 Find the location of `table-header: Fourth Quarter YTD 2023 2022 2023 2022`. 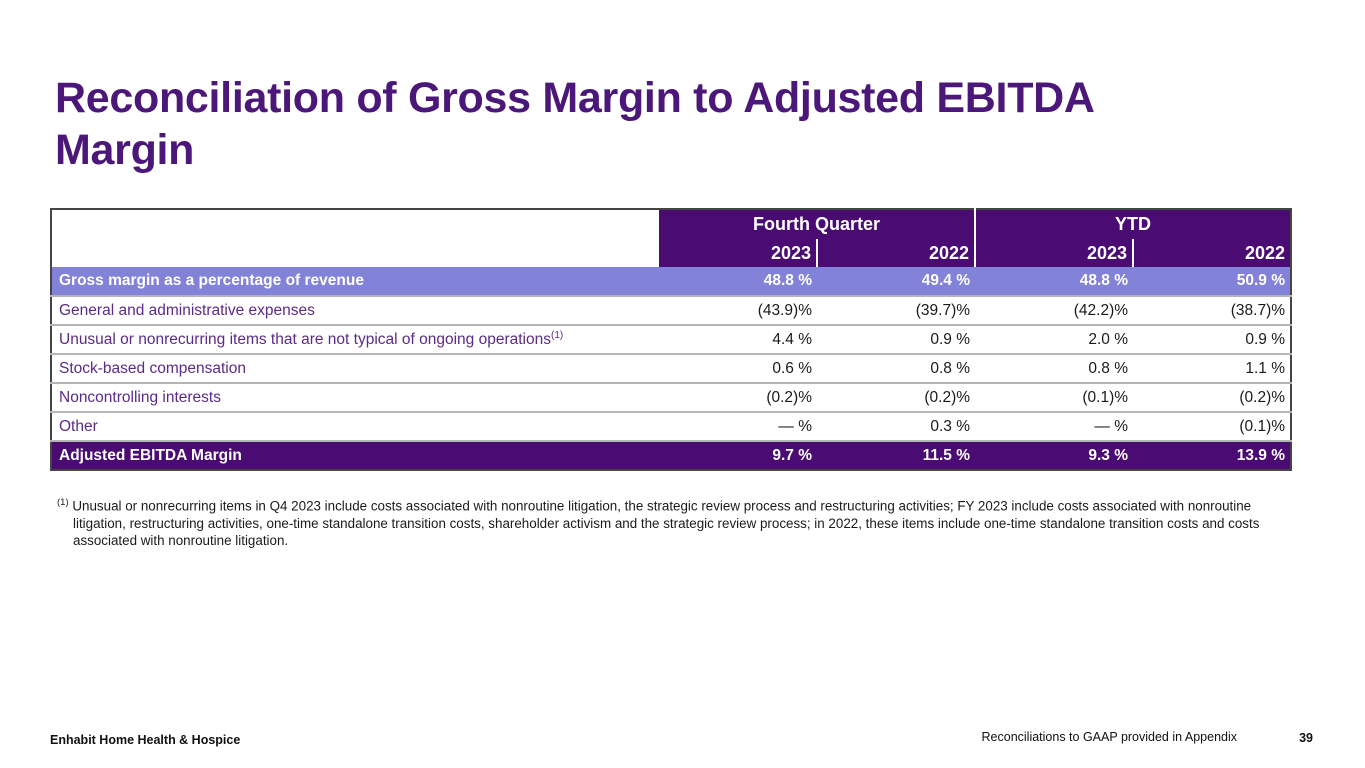

table-header: Fourth Quarter YTD 2023 2022 2023 2022 is located at coordinates (671, 238).